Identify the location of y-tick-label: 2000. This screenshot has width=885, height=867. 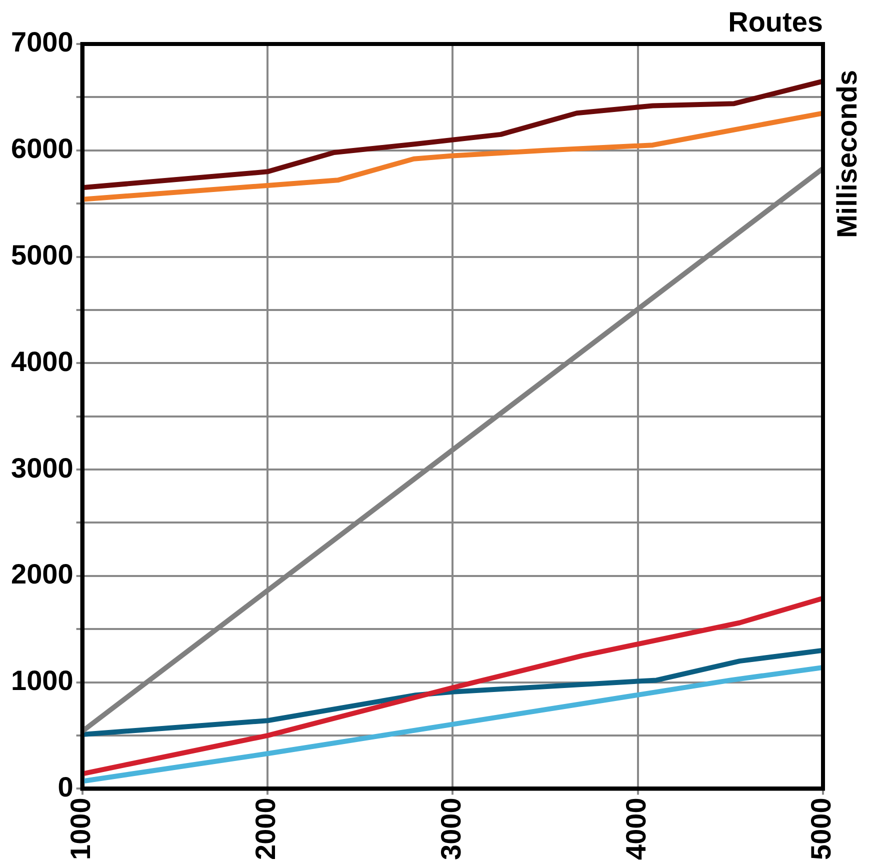
(42, 574).